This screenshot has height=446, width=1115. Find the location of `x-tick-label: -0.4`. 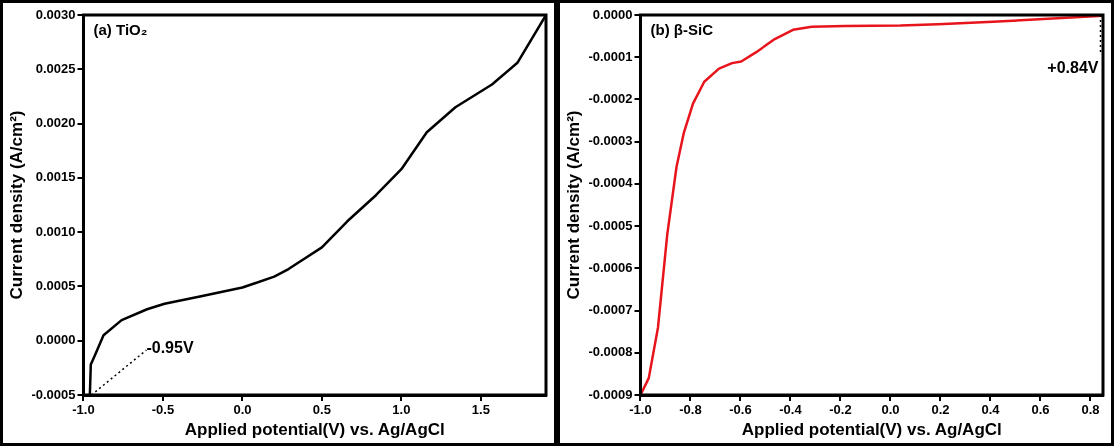

x-tick-label: -0.4 is located at coordinates (791, 410).